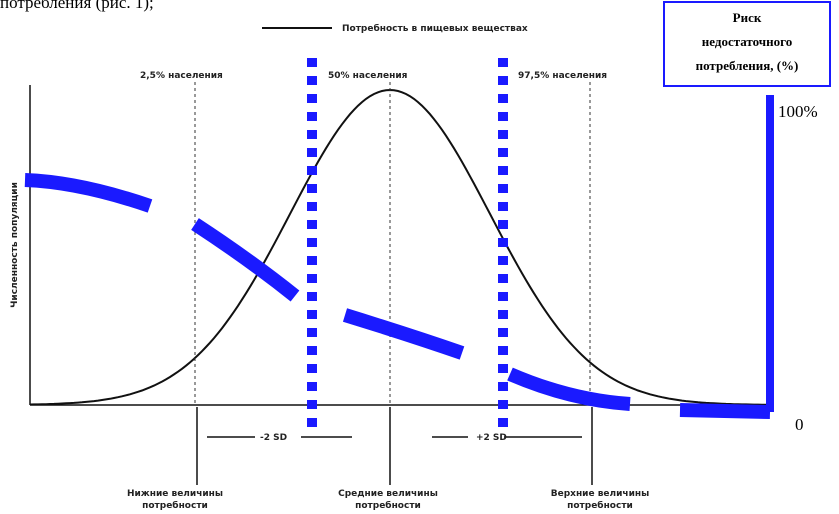 Image resolution: width=839 pixels, height=514 pixels. What do you see at coordinates (491, 438) in the screenshot?
I see `sd-label: +2 SD` at bounding box center [491, 438].